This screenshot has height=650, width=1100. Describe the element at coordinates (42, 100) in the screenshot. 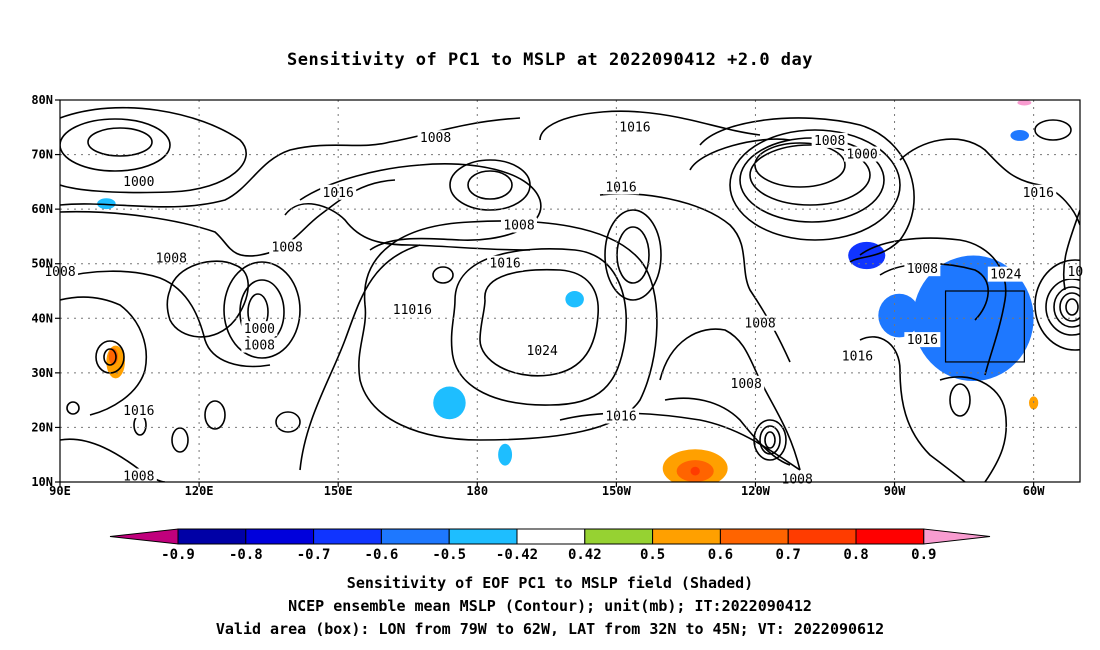

I see `y-tick-label: 80N` at that location.